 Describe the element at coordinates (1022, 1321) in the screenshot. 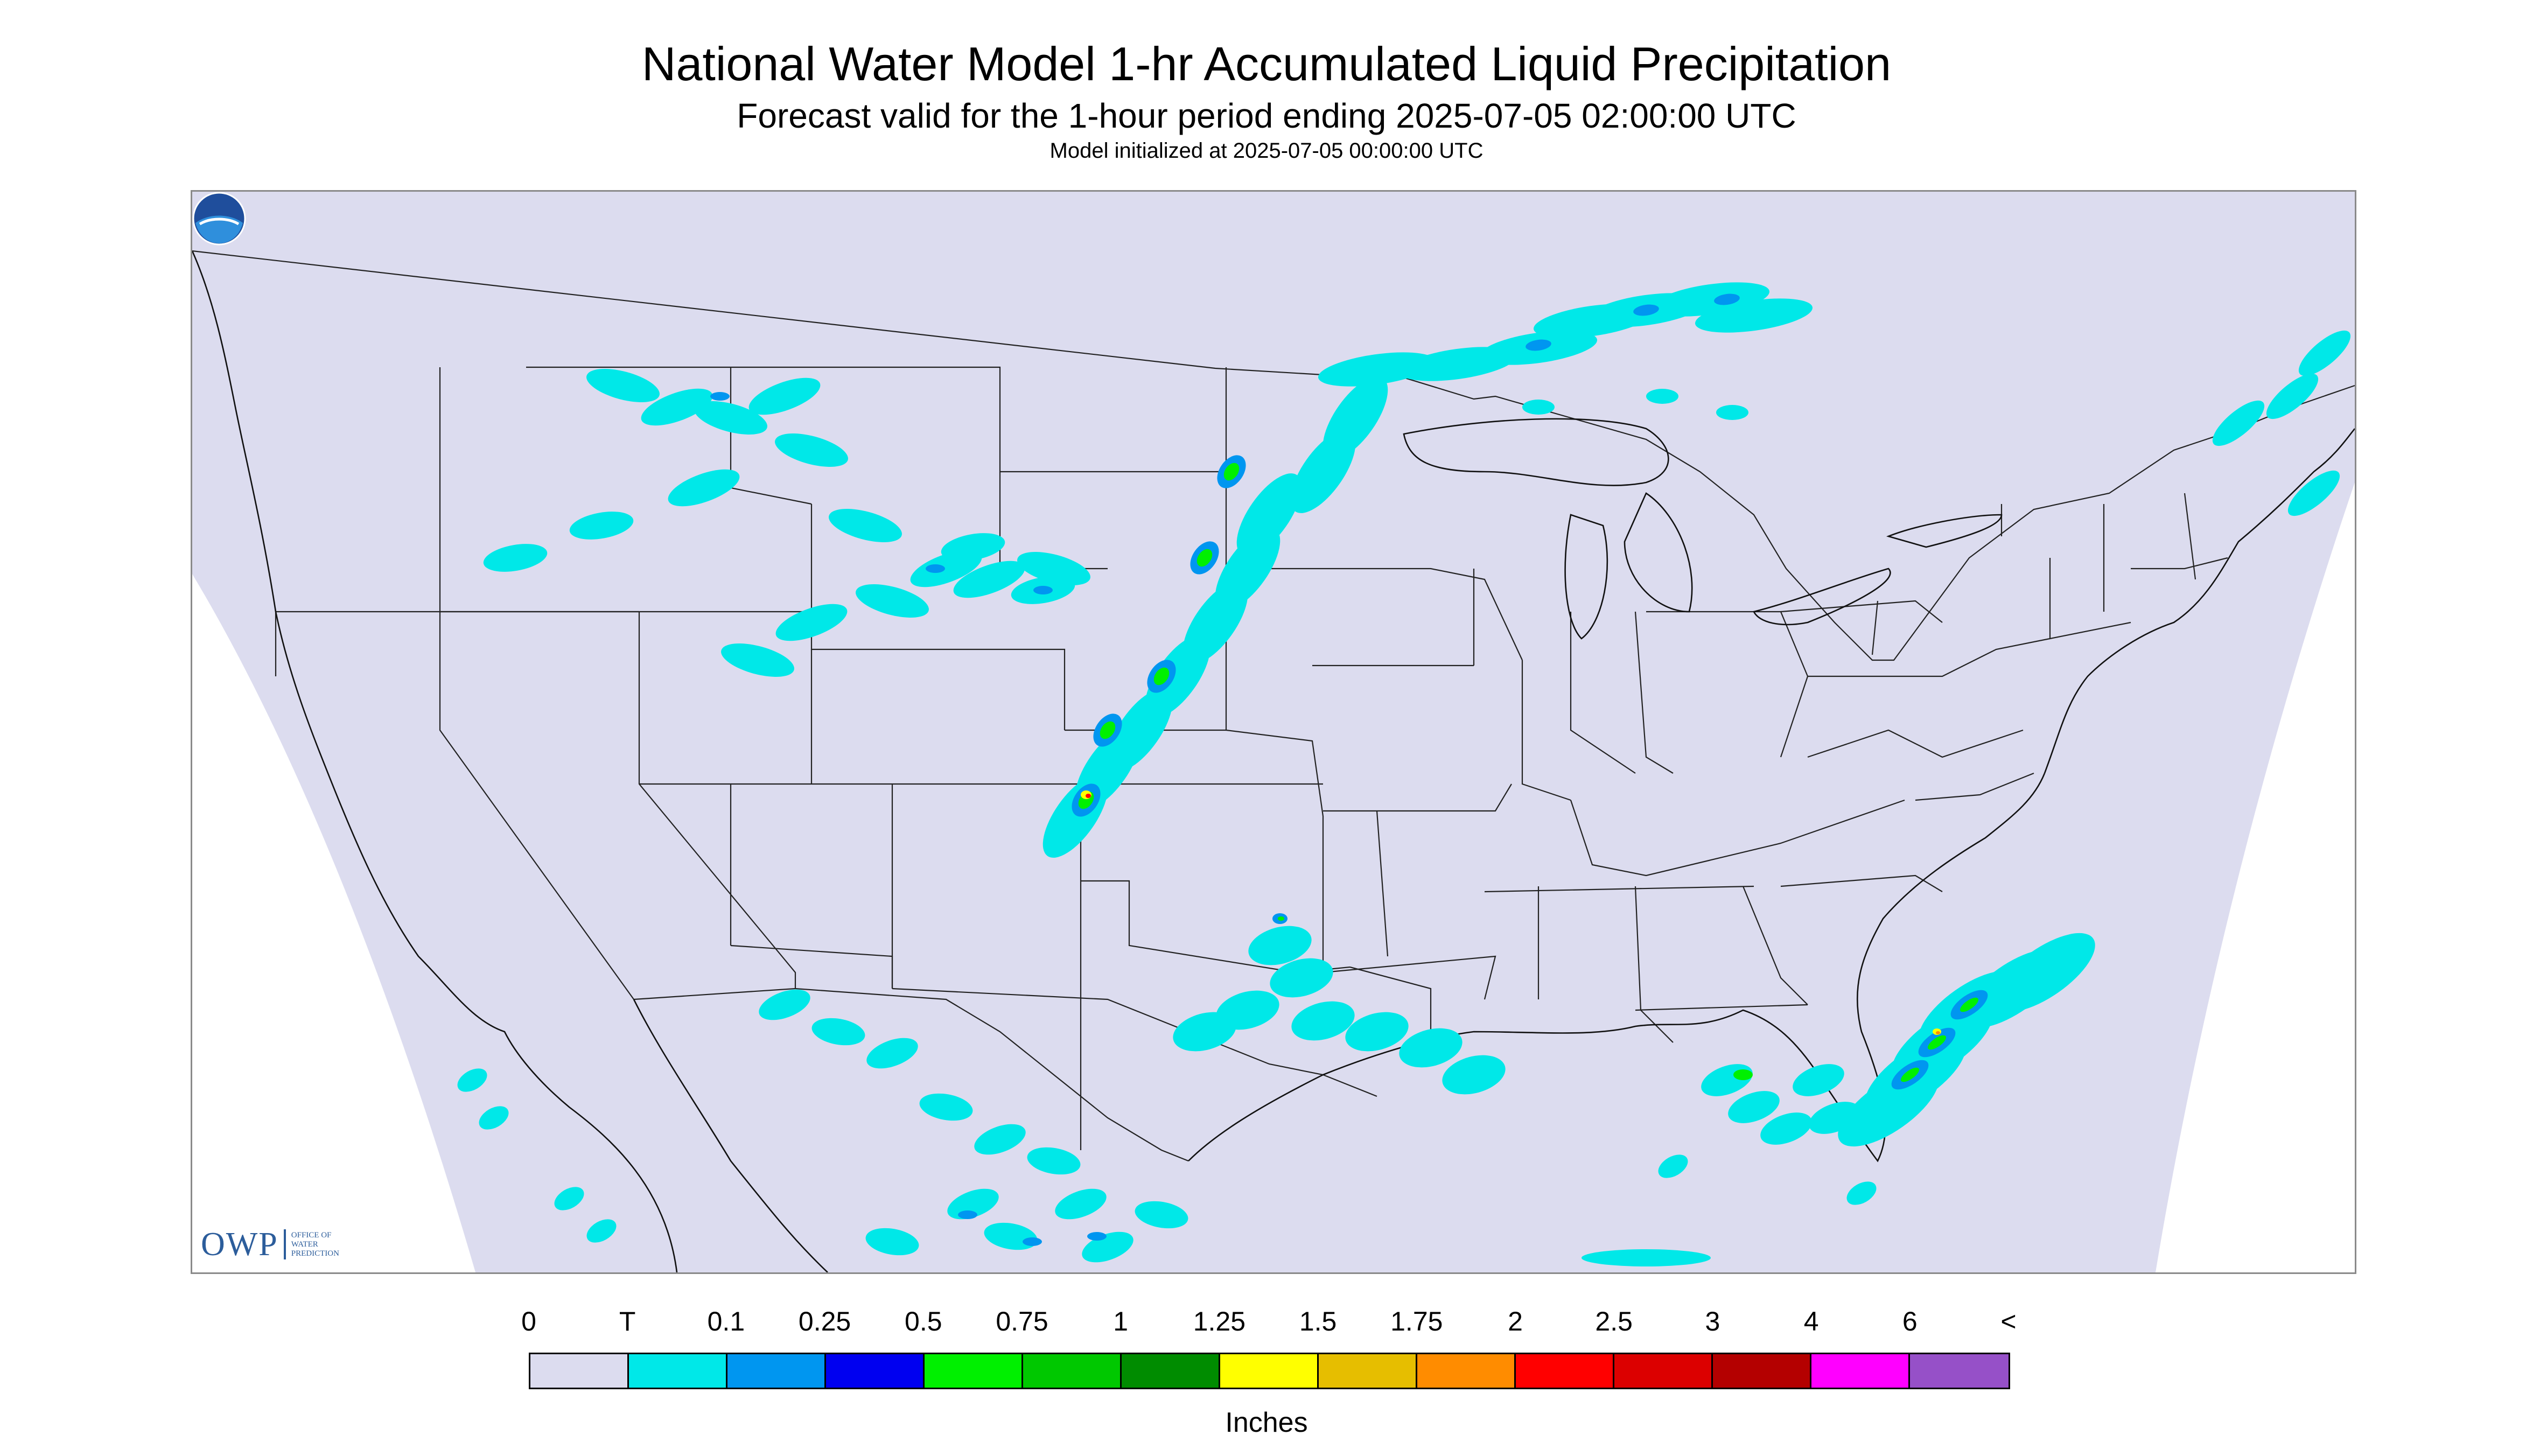

I see `legend-tick-label: 0.75` at that location.